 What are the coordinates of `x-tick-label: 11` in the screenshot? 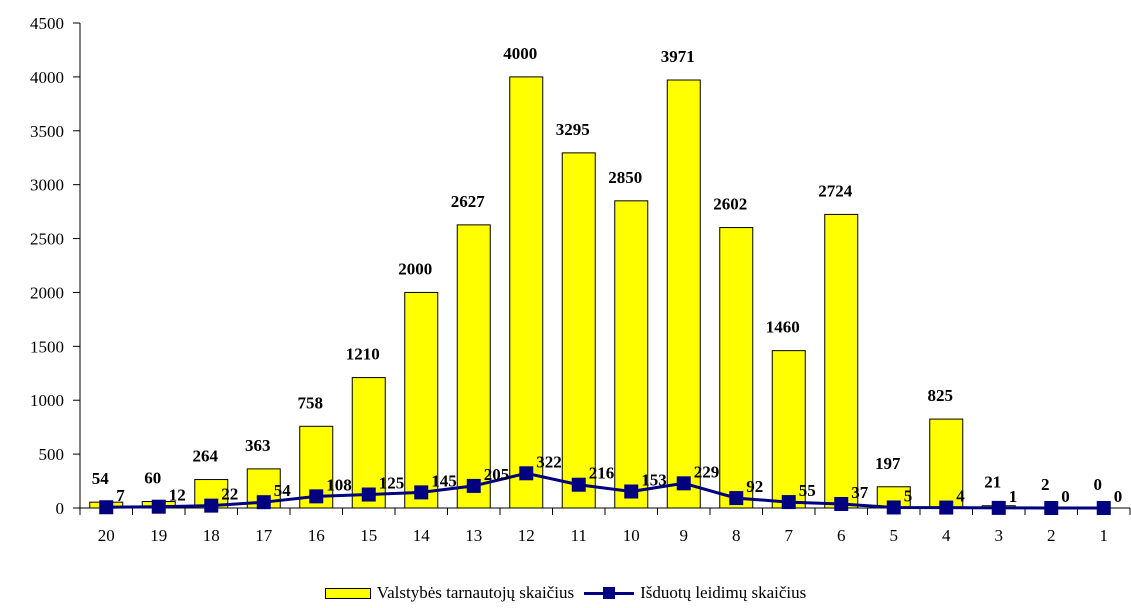 It's located at (579, 535).